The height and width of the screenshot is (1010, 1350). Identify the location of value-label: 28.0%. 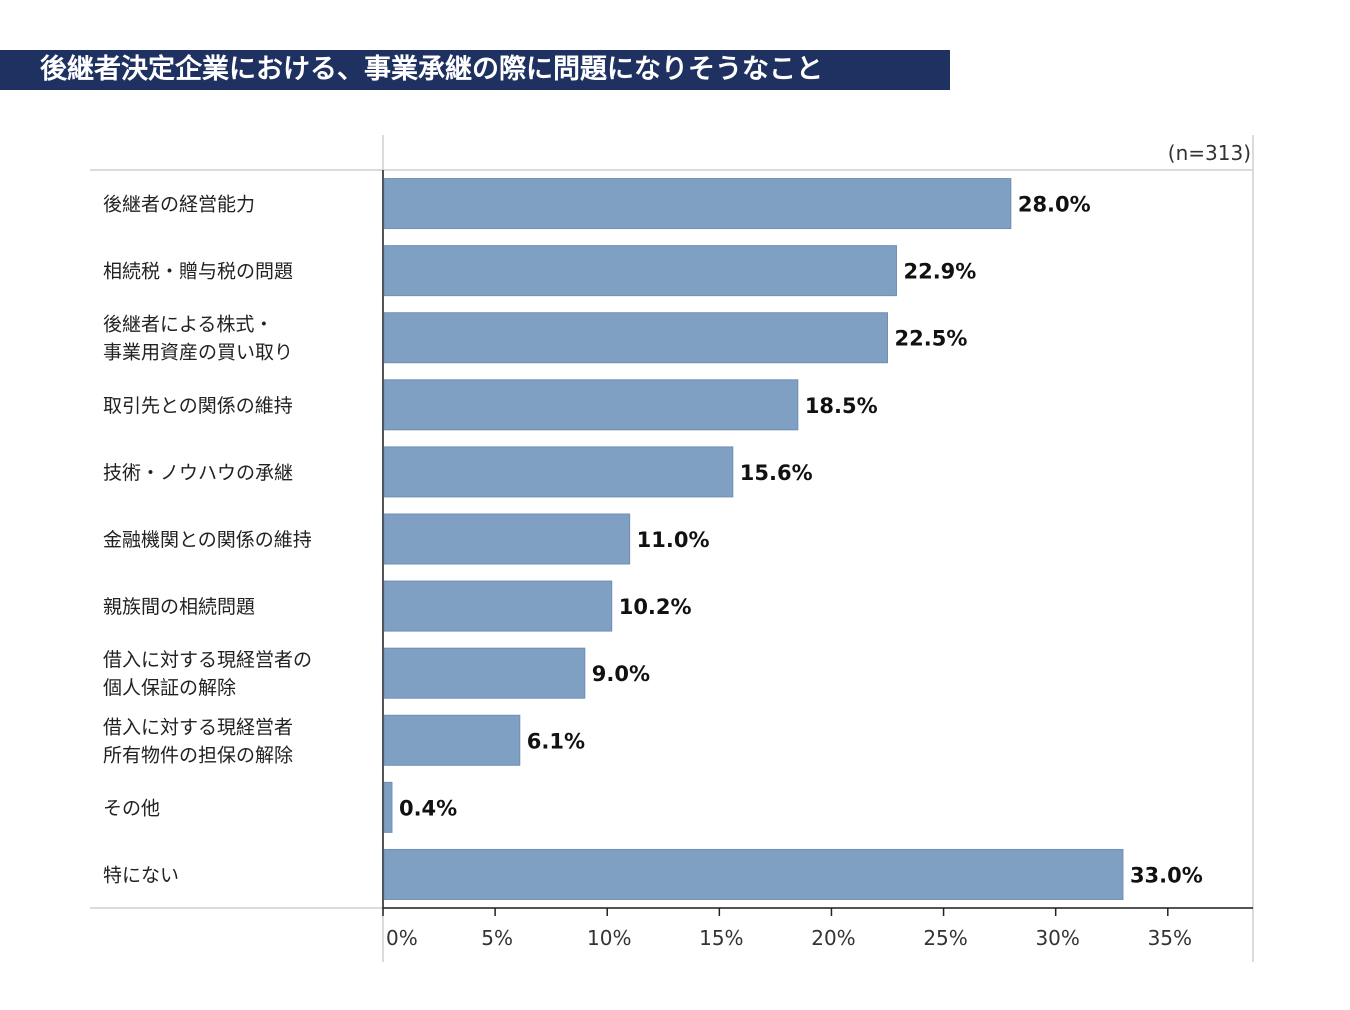
(1054, 205).